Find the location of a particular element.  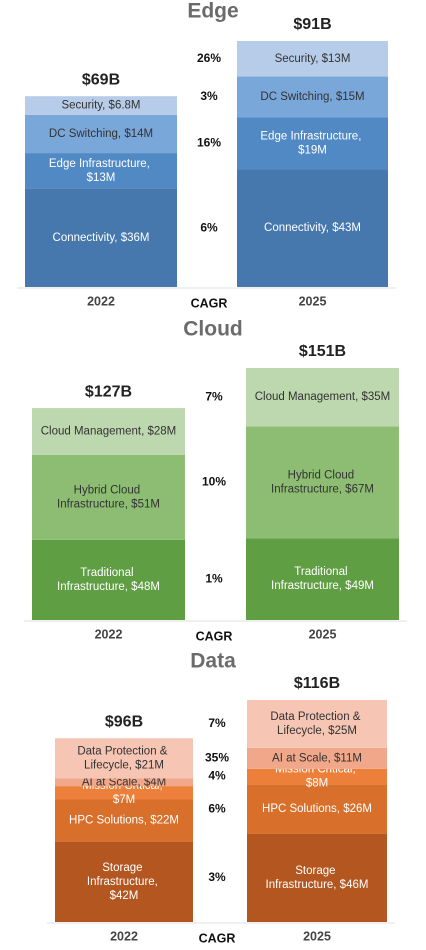

segment-label: AI at Scale, $11M is located at coordinates (317, 758).